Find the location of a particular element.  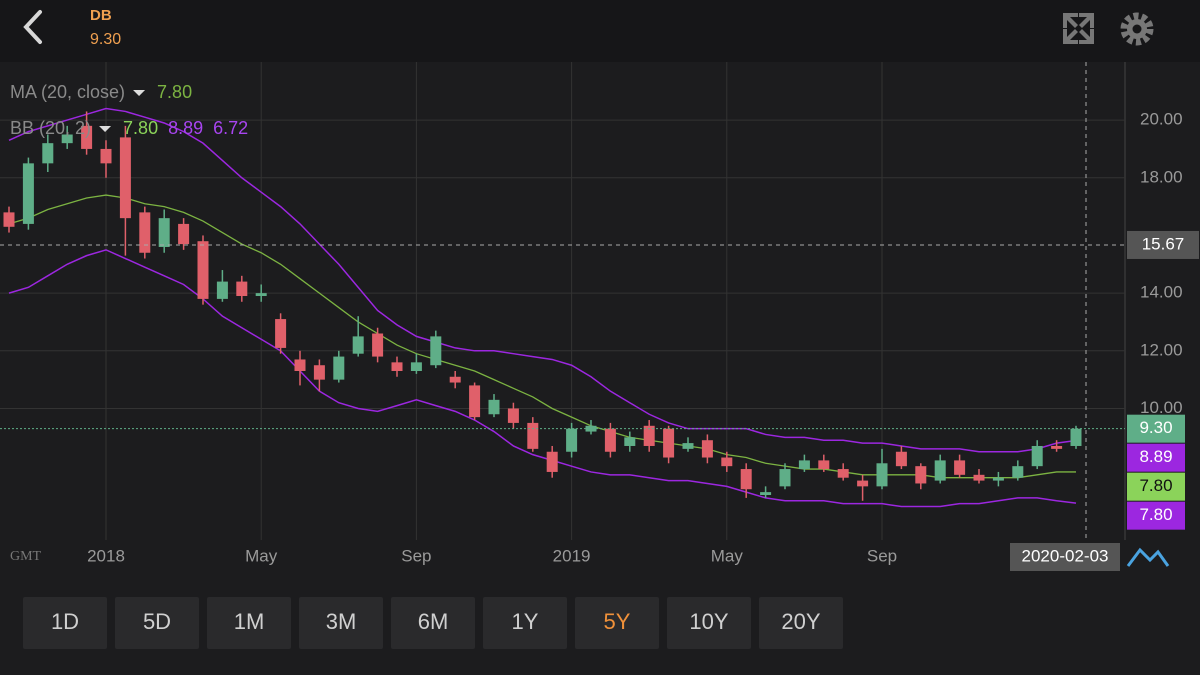

range-label: 3M is located at coordinates (341, 621).